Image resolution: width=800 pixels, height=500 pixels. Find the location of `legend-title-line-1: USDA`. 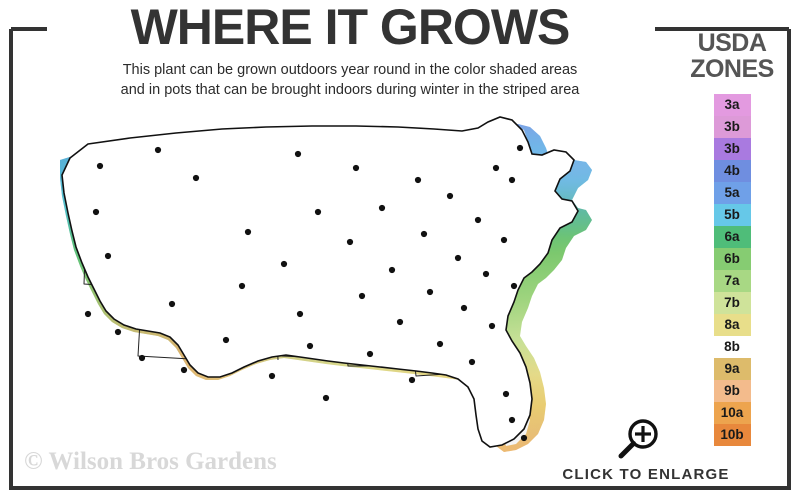

legend-title-line-1: USDA is located at coordinates (732, 43).